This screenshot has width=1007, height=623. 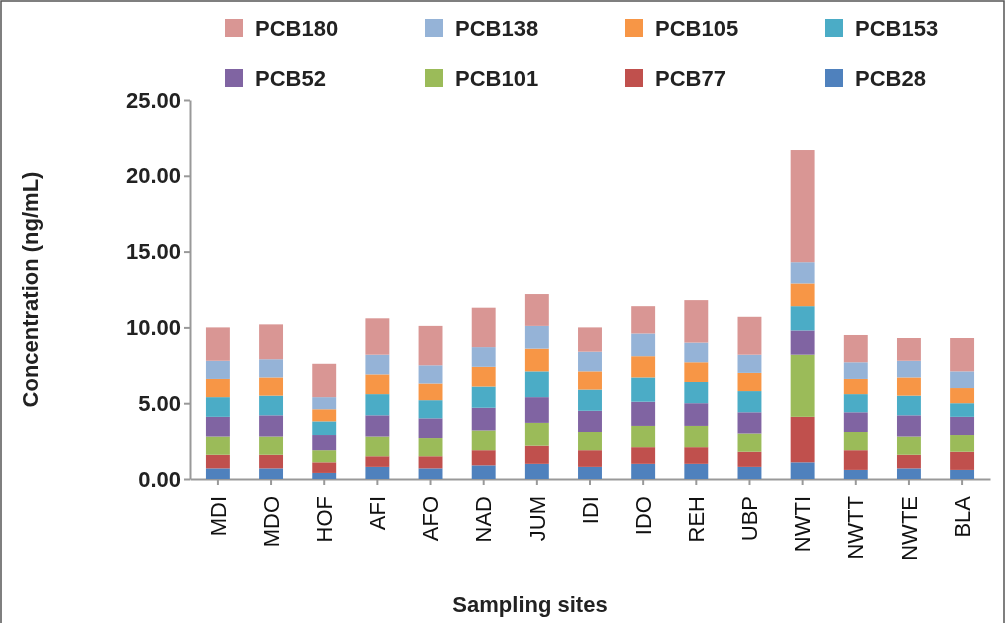 I want to click on x-tick-label: AFO, so click(x=431, y=519).